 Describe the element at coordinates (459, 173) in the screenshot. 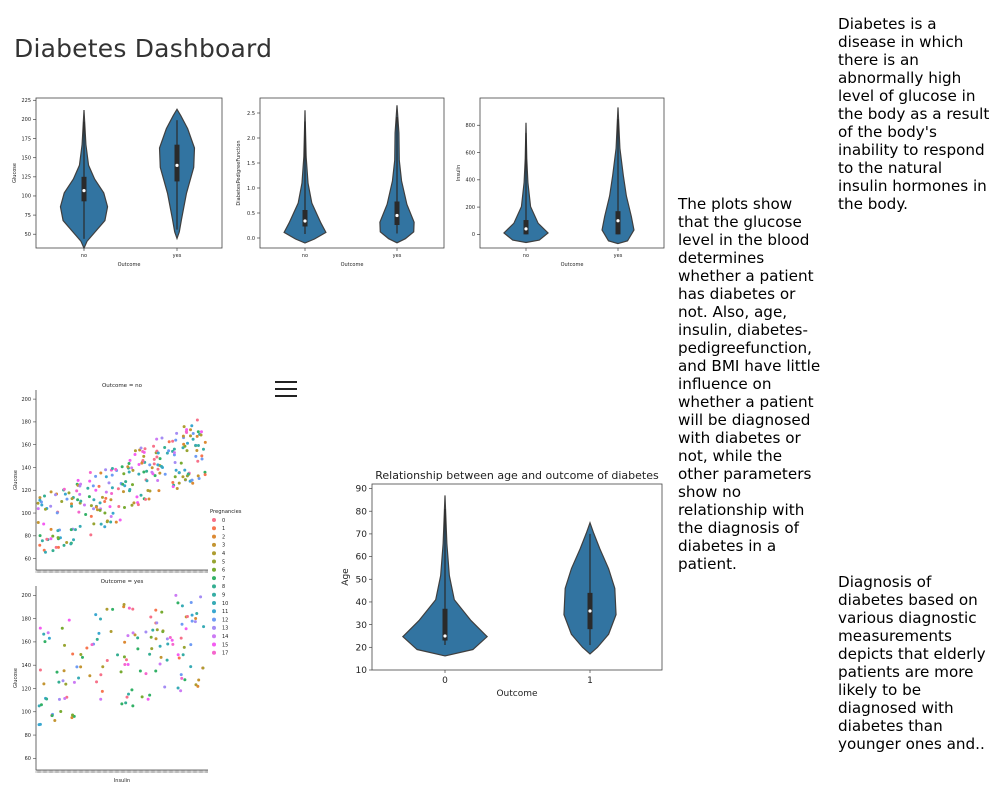

I see `y-axis-label: Insulin` at that location.